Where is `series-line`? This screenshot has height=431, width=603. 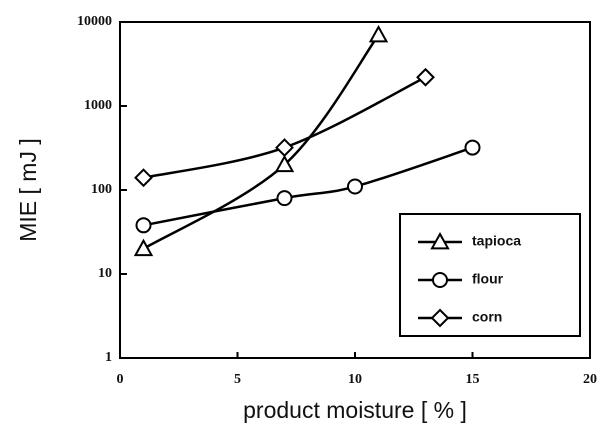
series-line is located at coordinates (308, 186).